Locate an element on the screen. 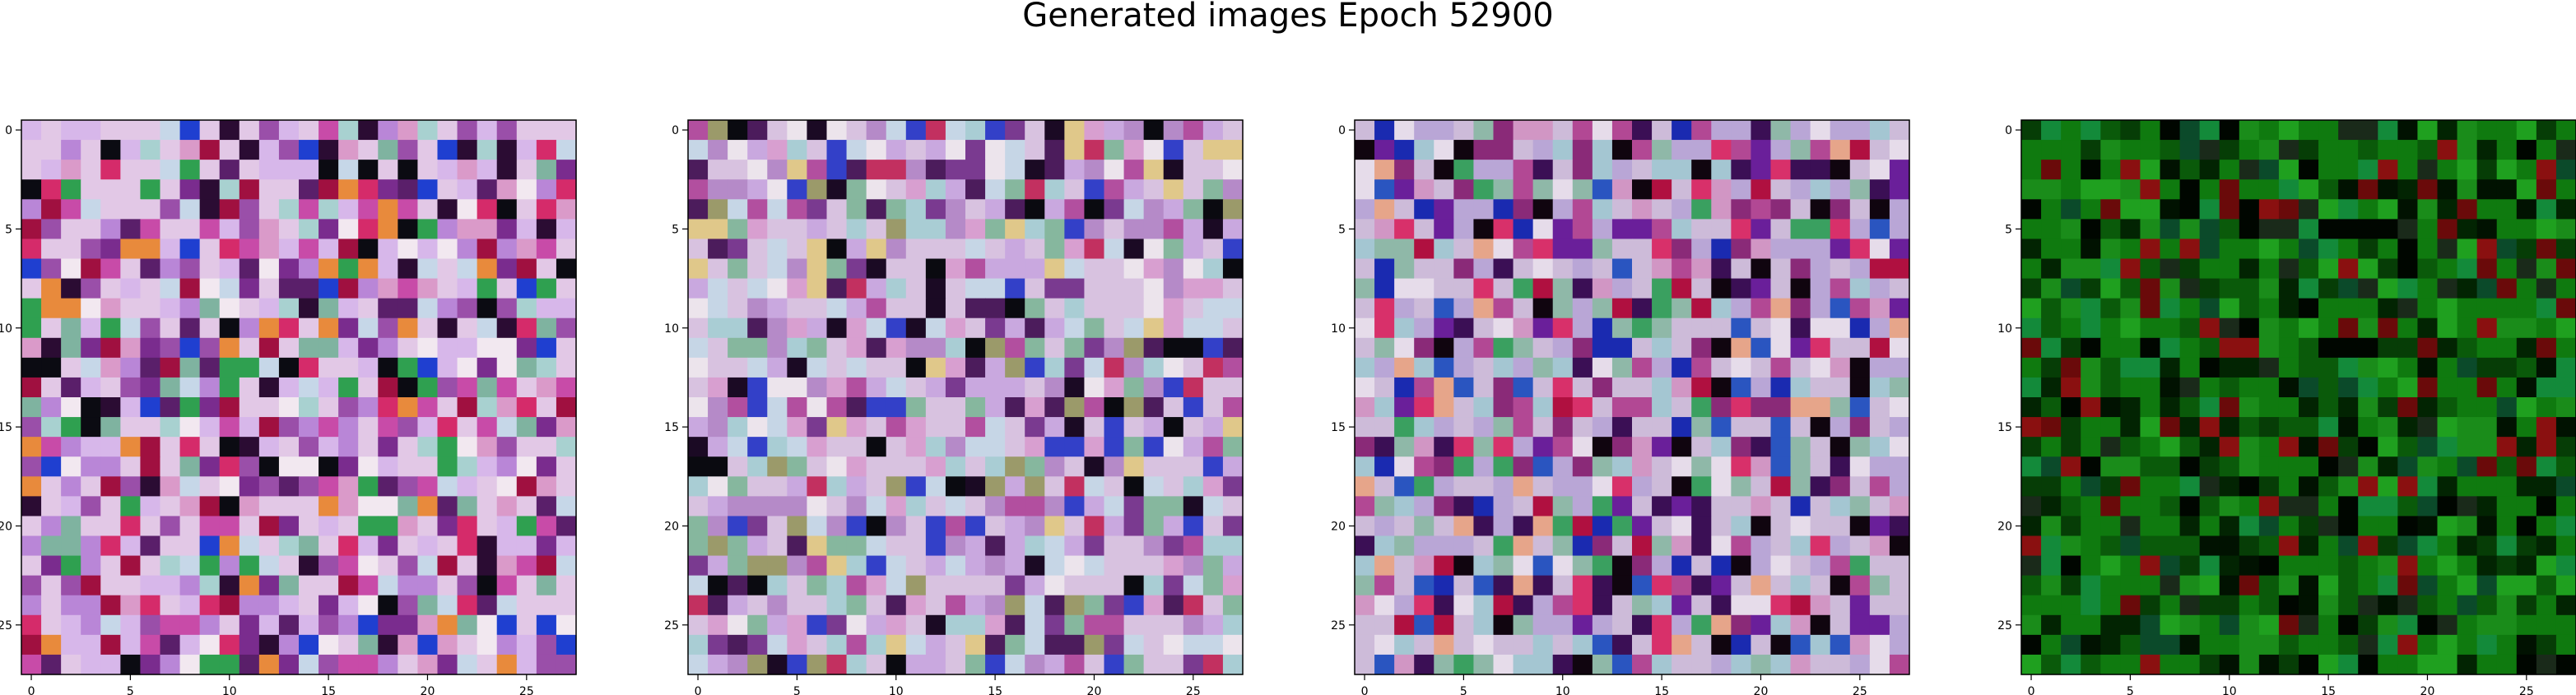 The width and height of the screenshot is (2576, 695). y-tick-label: 20 is located at coordinates (6, 526).